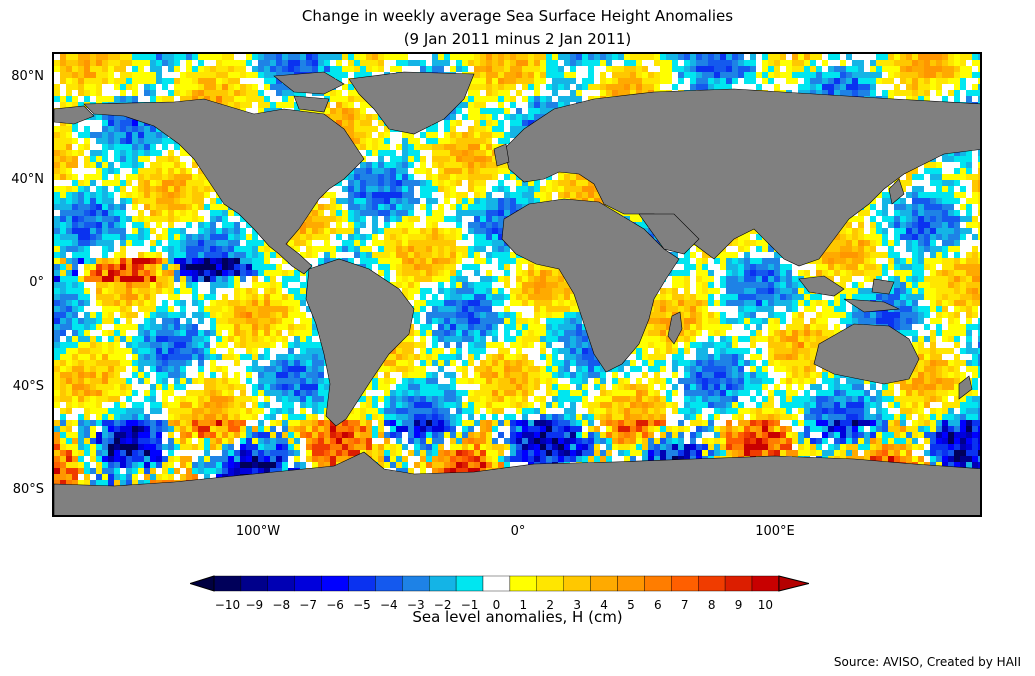 This screenshot has width=1035, height=676. I want to click on colorbar-tick-label: 4, so click(604, 605).